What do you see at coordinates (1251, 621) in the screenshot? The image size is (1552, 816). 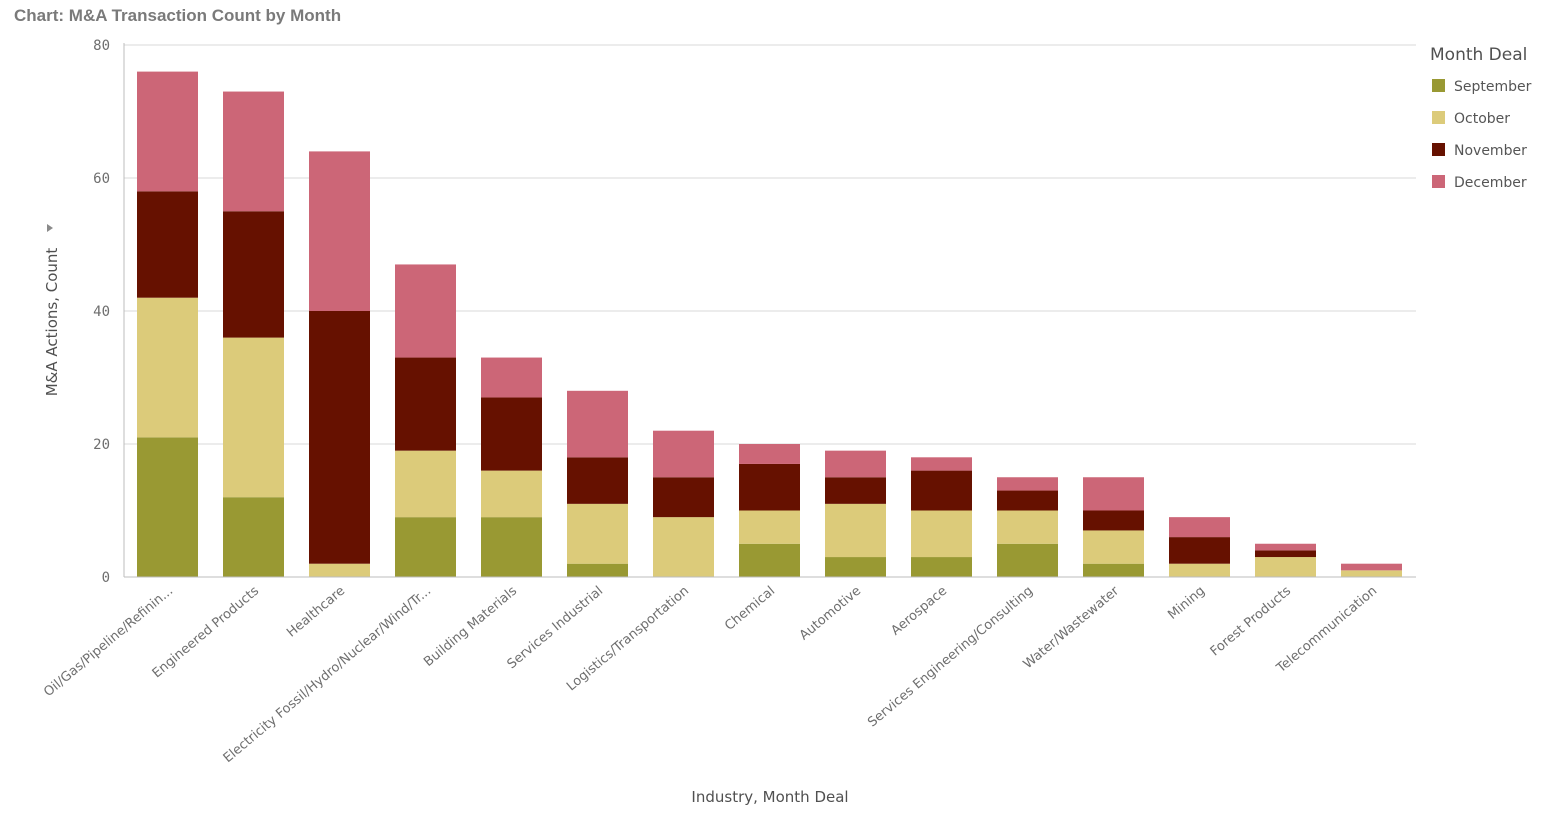 I see `x-tick-label: Forest Products` at bounding box center [1251, 621].